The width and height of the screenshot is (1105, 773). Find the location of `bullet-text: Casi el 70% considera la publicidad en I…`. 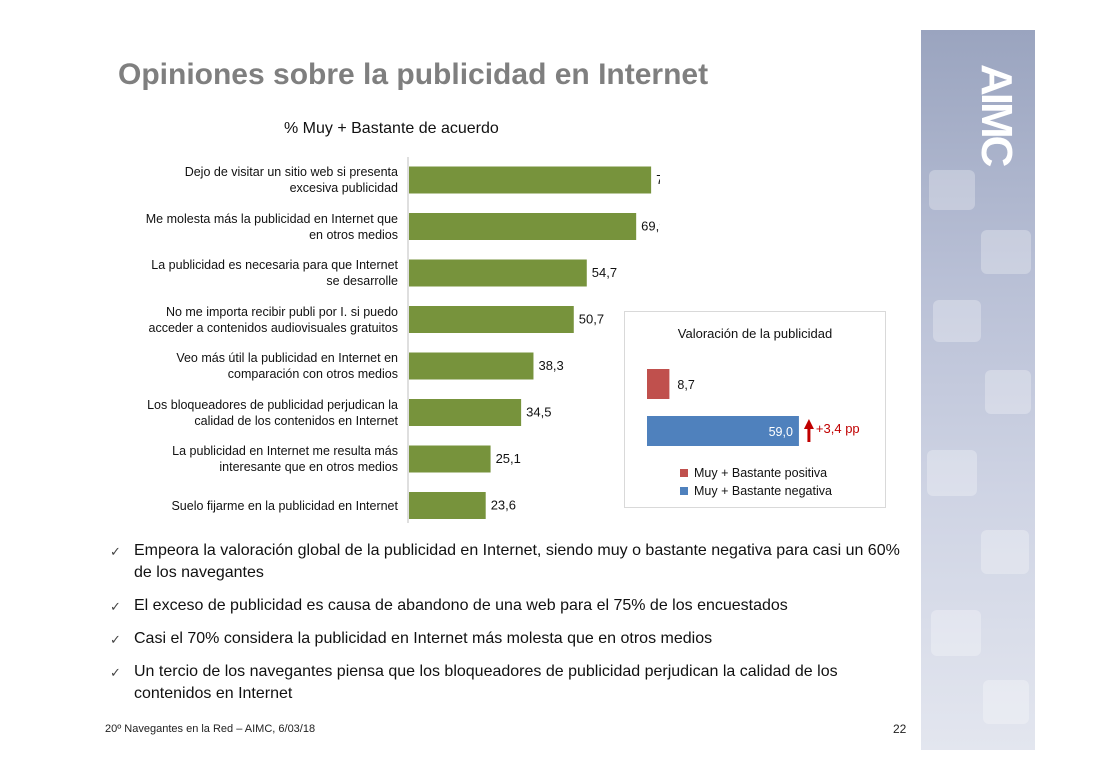

bullet-text: Casi el 70% considera la publicidad en I… is located at coordinates (423, 638).